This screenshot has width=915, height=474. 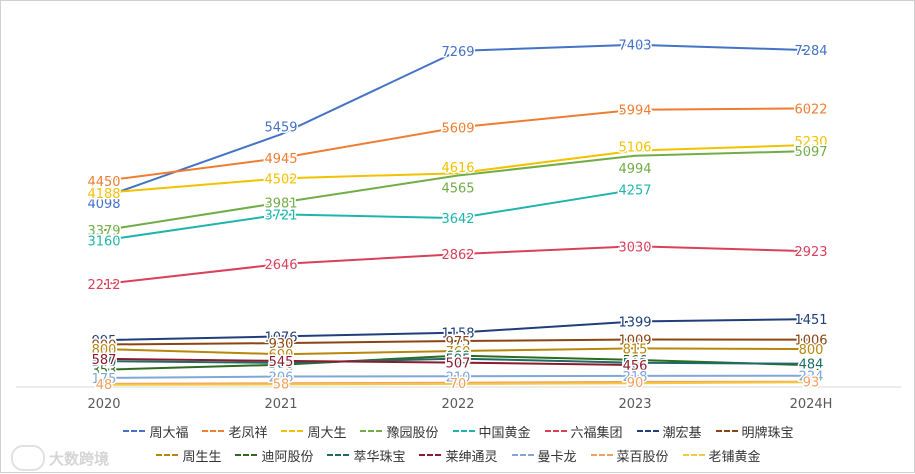 I want to click on data-label: 3981, so click(x=280, y=203).